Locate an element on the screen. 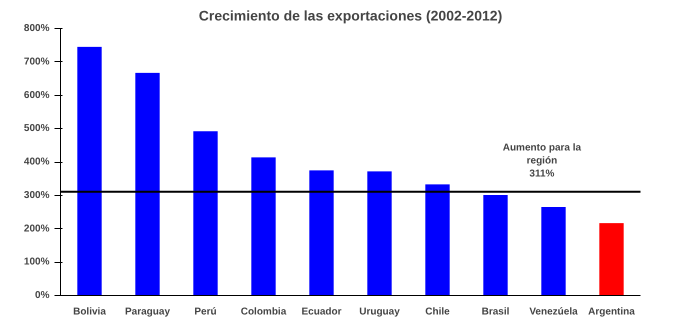 Image resolution: width=675 pixels, height=325 pixels. y-tick-label: 300% is located at coordinates (37, 195).